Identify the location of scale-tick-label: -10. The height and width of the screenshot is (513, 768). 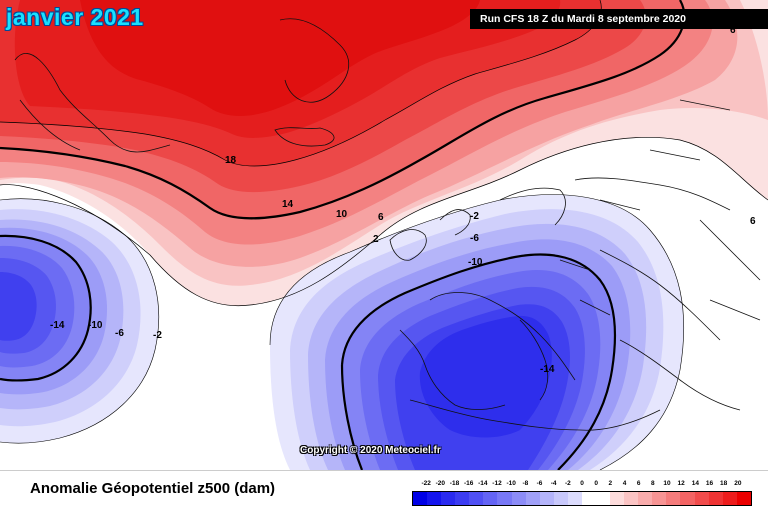
(510, 483).